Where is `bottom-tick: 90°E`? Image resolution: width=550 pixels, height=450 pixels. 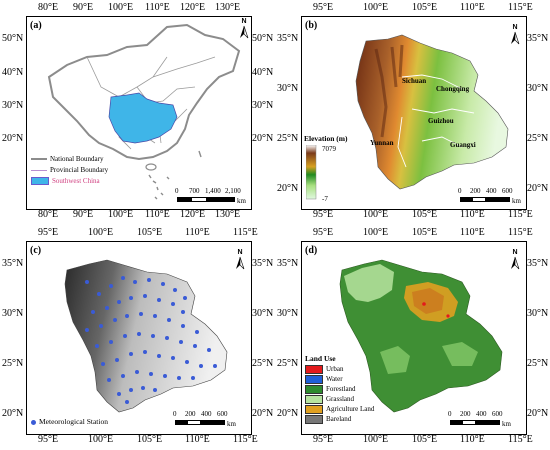 bottom-tick: 90°E is located at coordinates (83, 214).